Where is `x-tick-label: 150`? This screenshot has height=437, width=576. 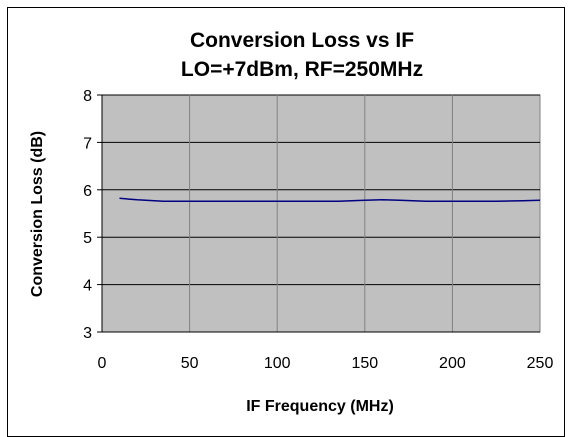
x-tick-label: 150 is located at coordinates (364, 363).